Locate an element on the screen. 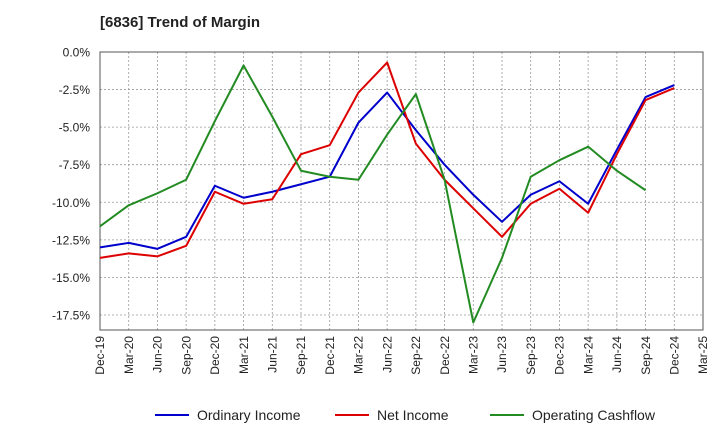 The height and width of the screenshot is (440, 720). legend-item: Operating Cashflow is located at coordinates (572, 415).